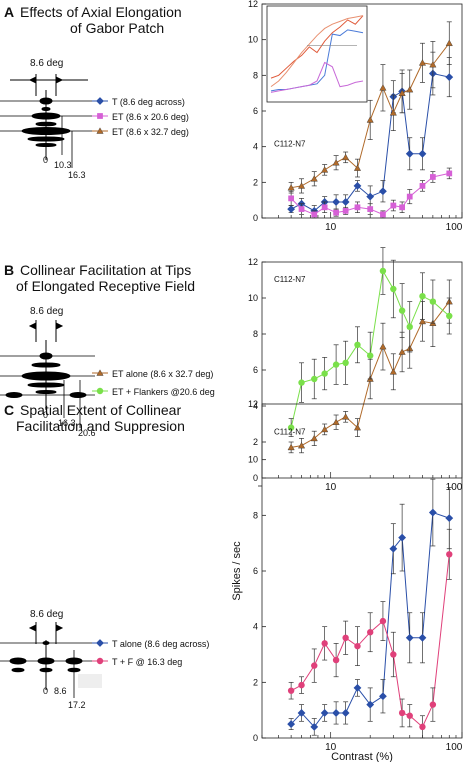 Image resolution: width=474 pixels, height=762 pixels. What do you see at coordinates (355, 116) in the screenshot?
I see `chart-0: 0 2 4 6 8 10 12 10 100 C112-N7` at bounding box center [355, 116].